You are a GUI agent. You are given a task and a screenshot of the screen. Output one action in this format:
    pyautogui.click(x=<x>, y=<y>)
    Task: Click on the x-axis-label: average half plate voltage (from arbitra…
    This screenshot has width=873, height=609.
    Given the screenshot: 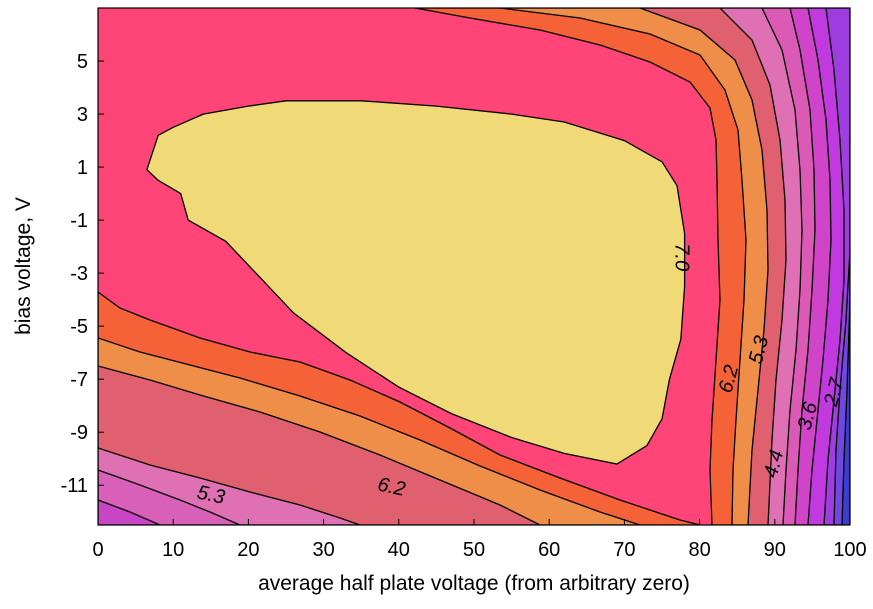 What is the action you would take?
    pyautogui.click(x=474, y=583)
    